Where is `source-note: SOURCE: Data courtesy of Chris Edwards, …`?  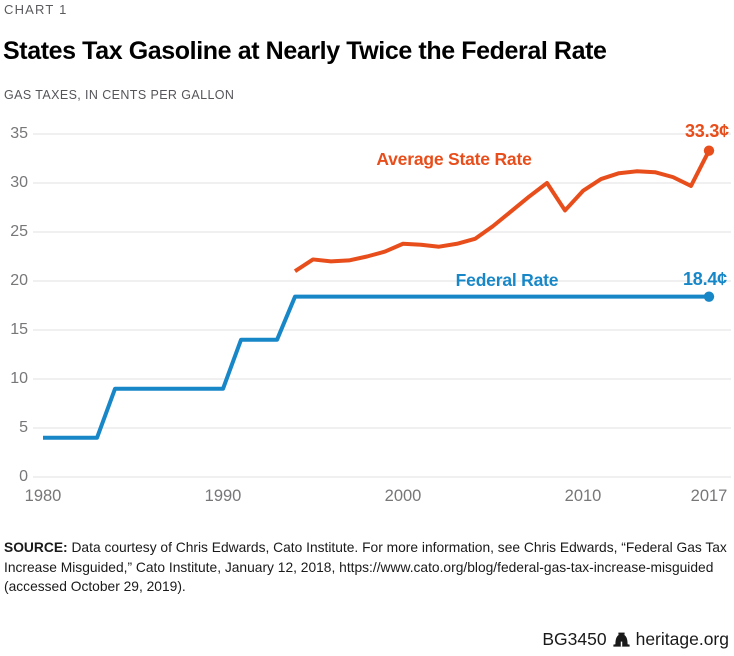 source-note: SOURCE: Data courtesy of Chris Edwards, … is located at coordinates (369, 567).